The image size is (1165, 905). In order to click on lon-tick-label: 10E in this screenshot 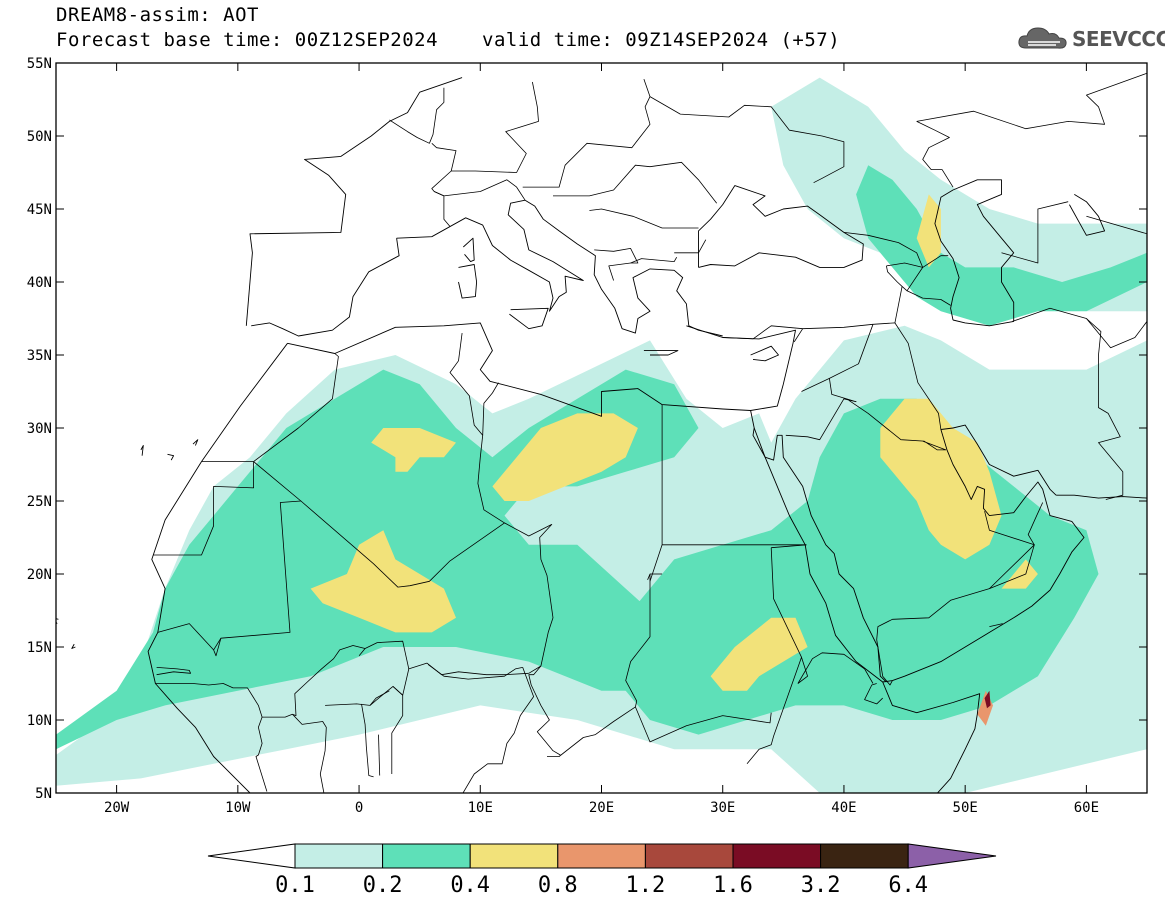, I will do `click(480, 808)`.